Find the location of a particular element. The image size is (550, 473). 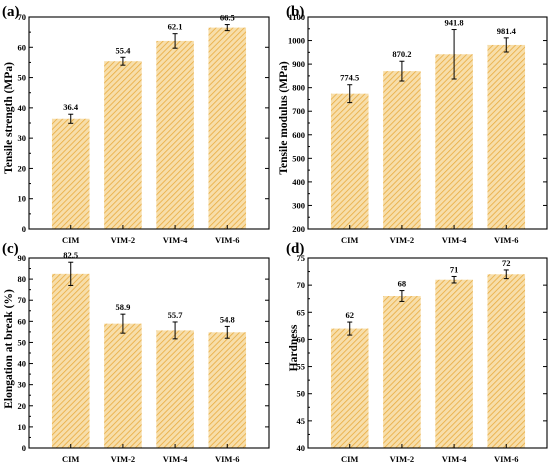

data-label: 72 is located at coordinates (506, 263).